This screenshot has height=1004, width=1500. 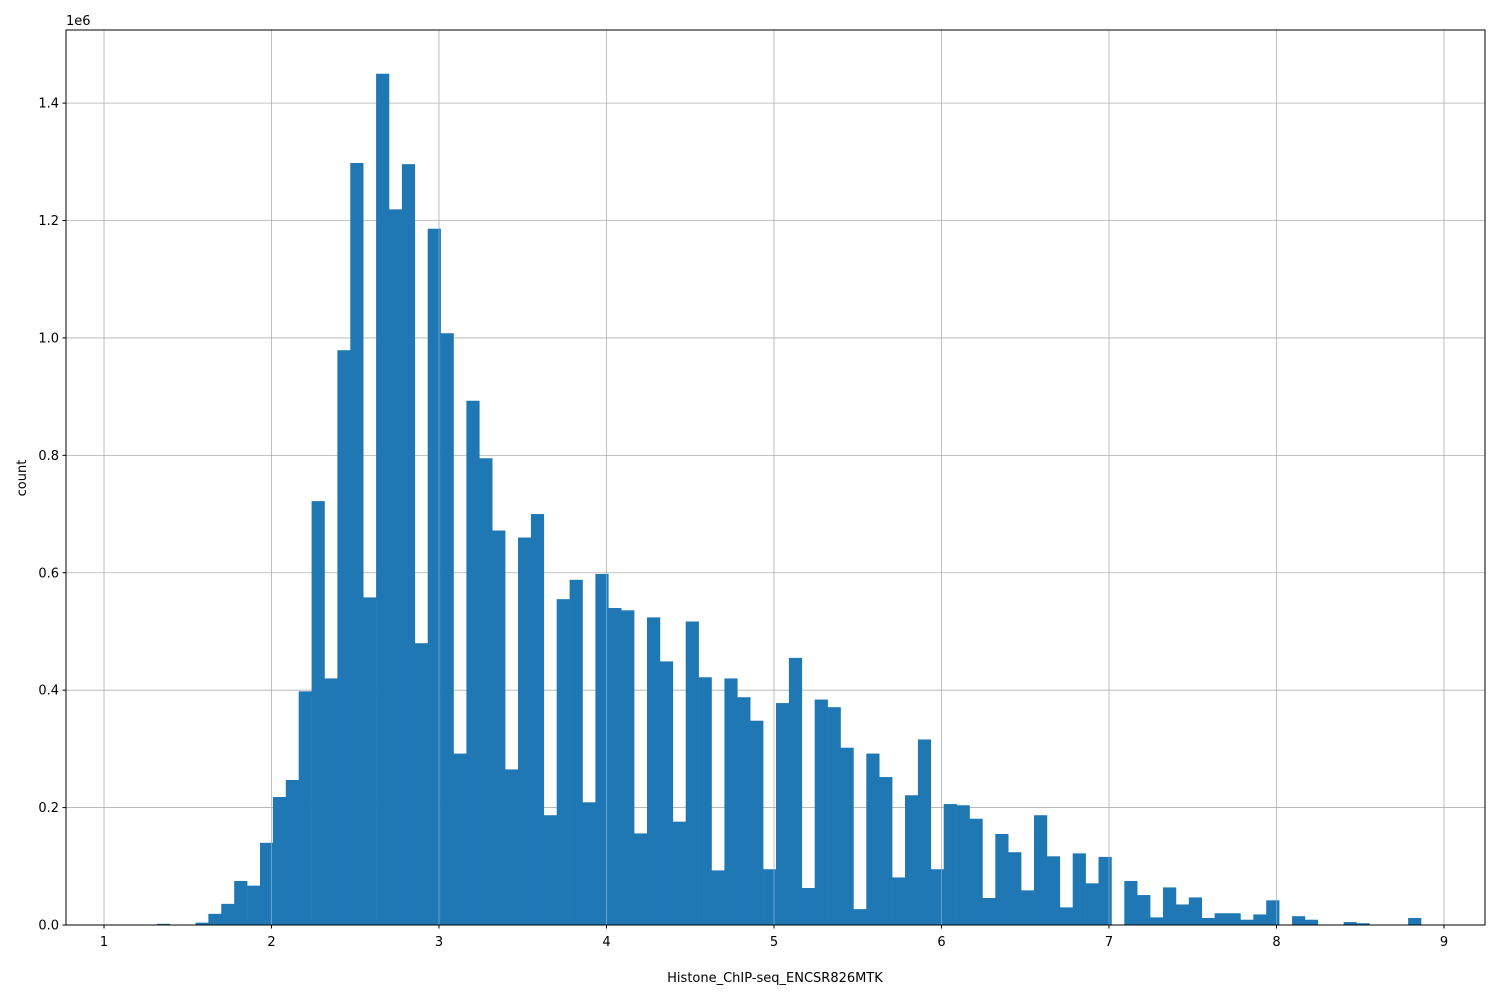 What do you see at coordinates (48, 221) in the screenshot?
I see `y-tick-label: 1.2` at bounding box center [48, 221].